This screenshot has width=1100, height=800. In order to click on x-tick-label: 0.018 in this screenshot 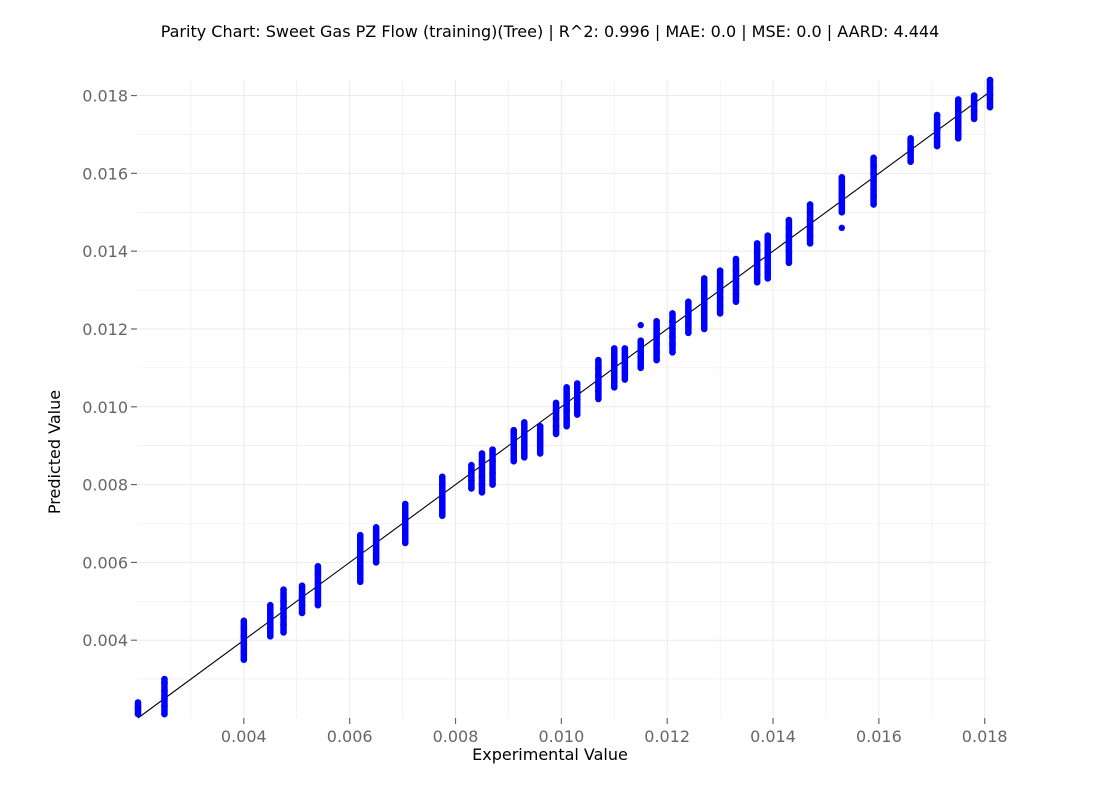, I will do `click(985, 736)`.